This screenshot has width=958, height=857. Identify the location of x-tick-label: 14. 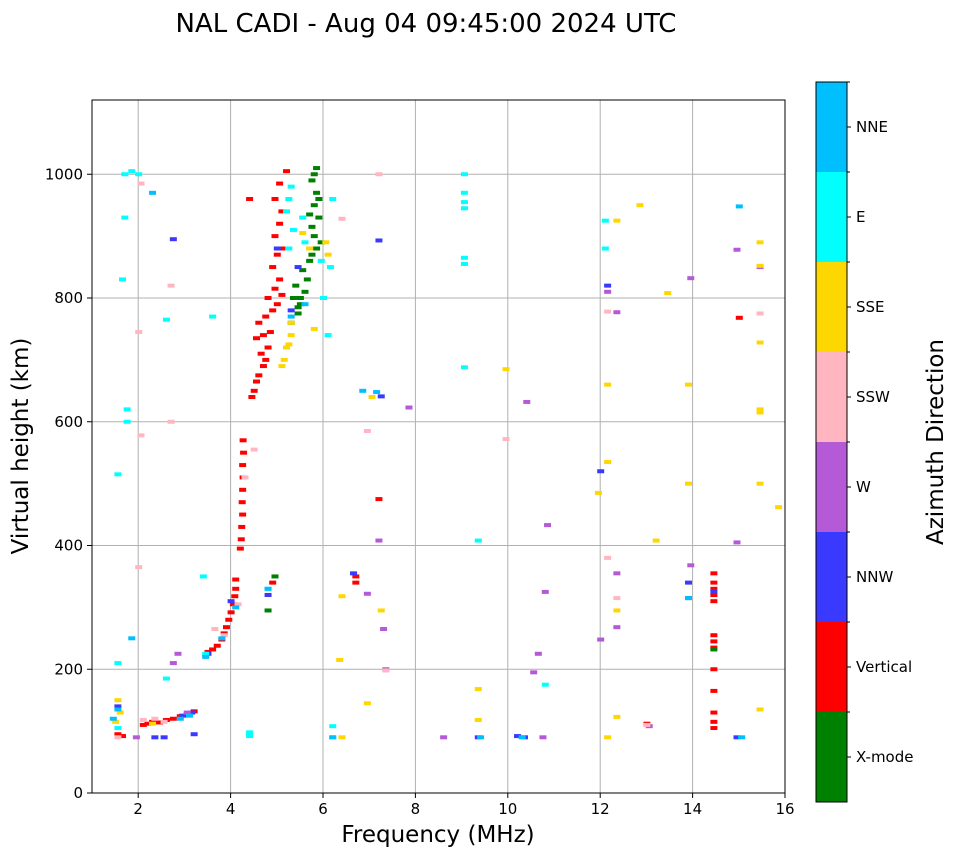
(692, 809).